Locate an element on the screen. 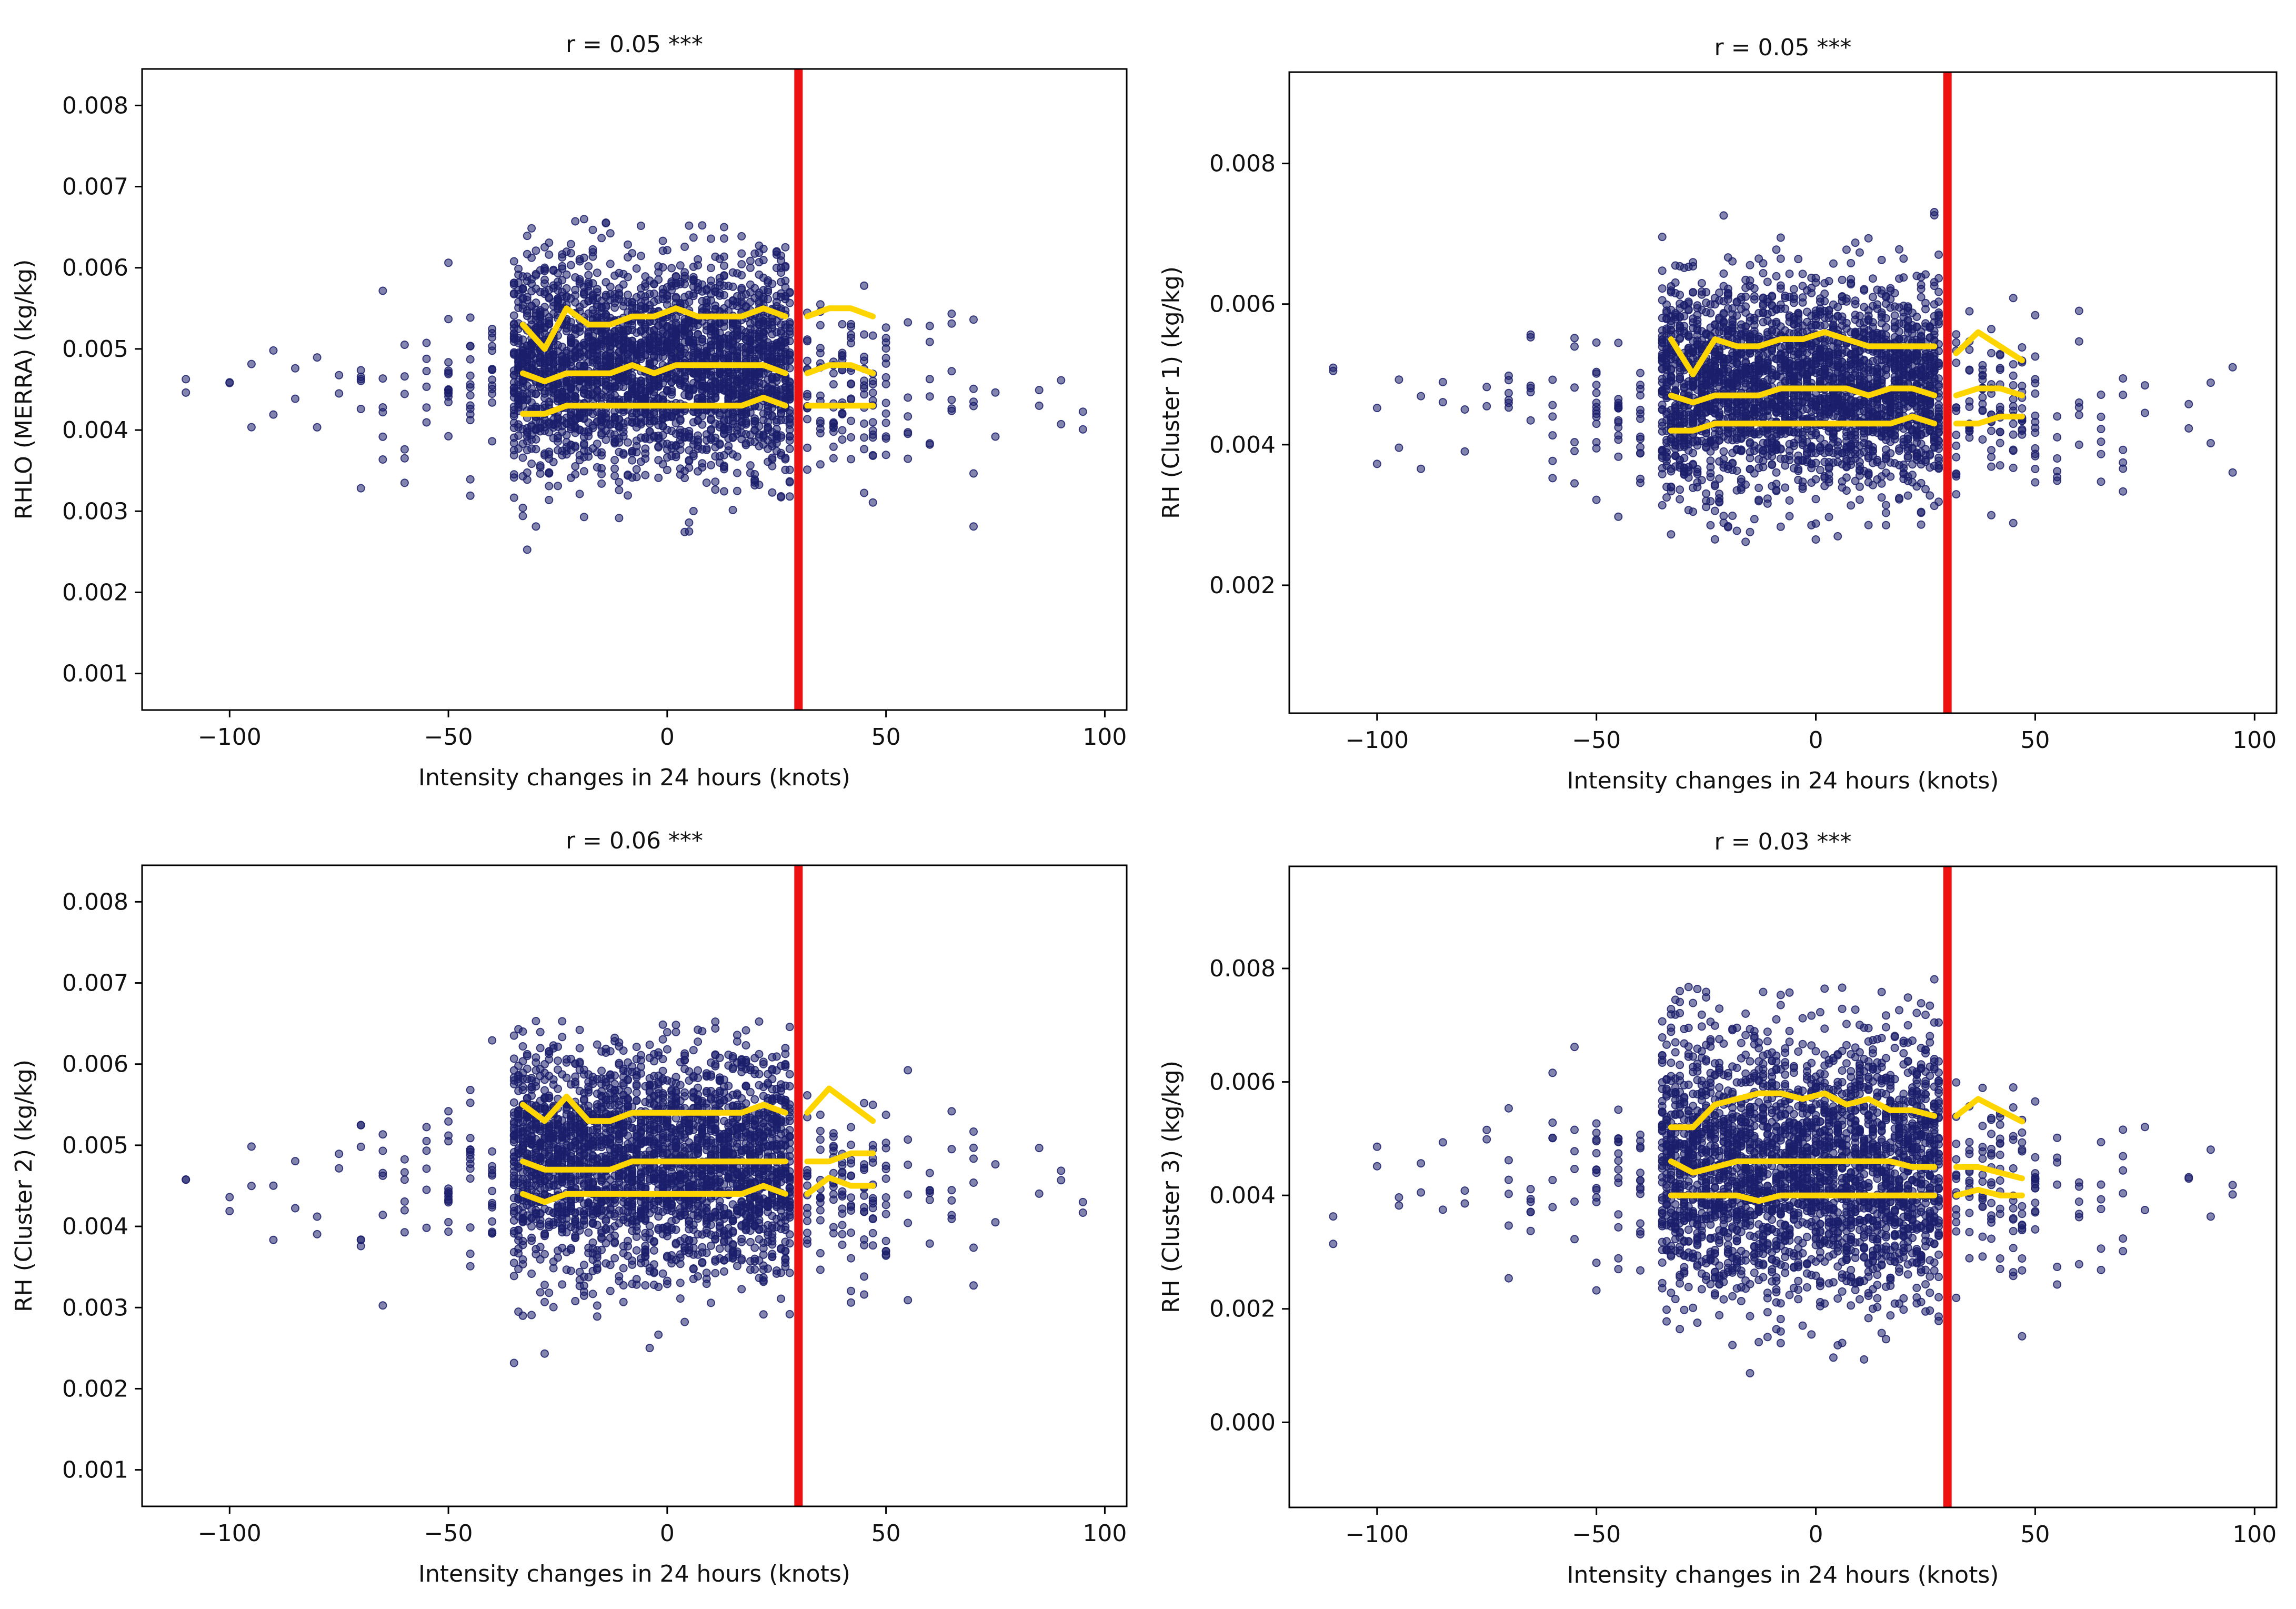 The height and width of the screenshot is (1609, 2296). y-tick-label: 0.004 is located at coordinates (95, 430).